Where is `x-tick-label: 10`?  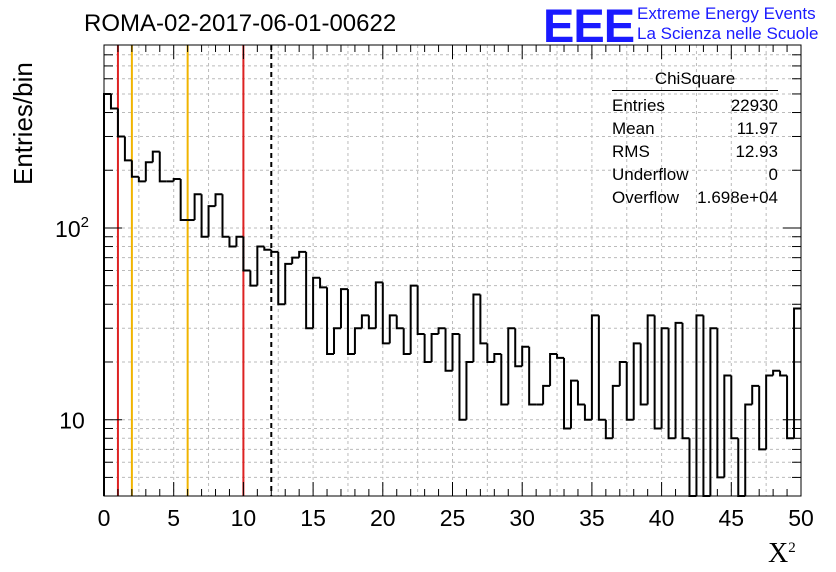
x-tick-label: 10 is located at coordinates (244, 518).